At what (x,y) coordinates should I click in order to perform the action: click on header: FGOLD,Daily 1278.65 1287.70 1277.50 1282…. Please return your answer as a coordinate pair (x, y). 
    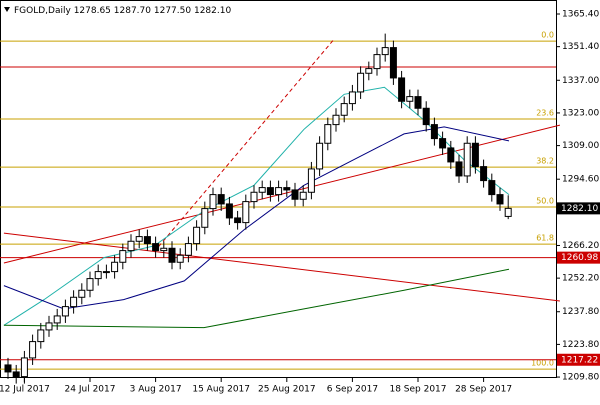
    Looking at the image, I should click on (122, 11).